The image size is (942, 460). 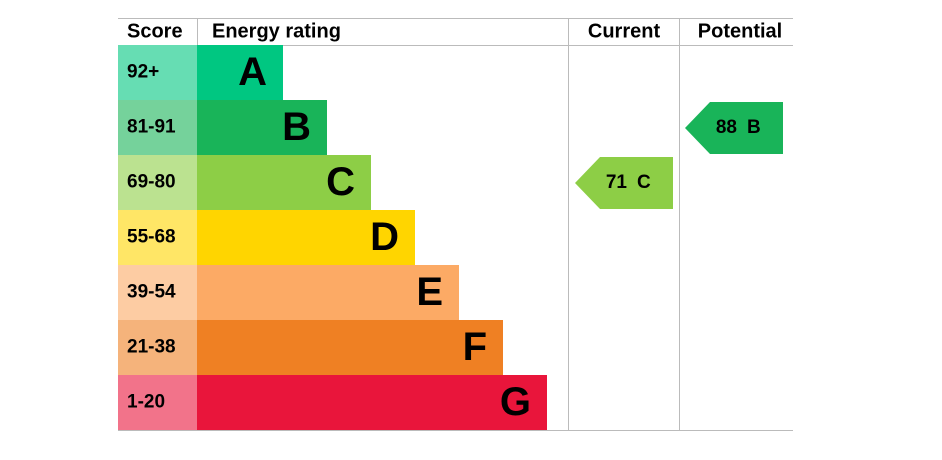 What do you see at coordinates (151, 127) in the screenshot?
I see `score-label: 81-91` at bounding box center [151, 127].